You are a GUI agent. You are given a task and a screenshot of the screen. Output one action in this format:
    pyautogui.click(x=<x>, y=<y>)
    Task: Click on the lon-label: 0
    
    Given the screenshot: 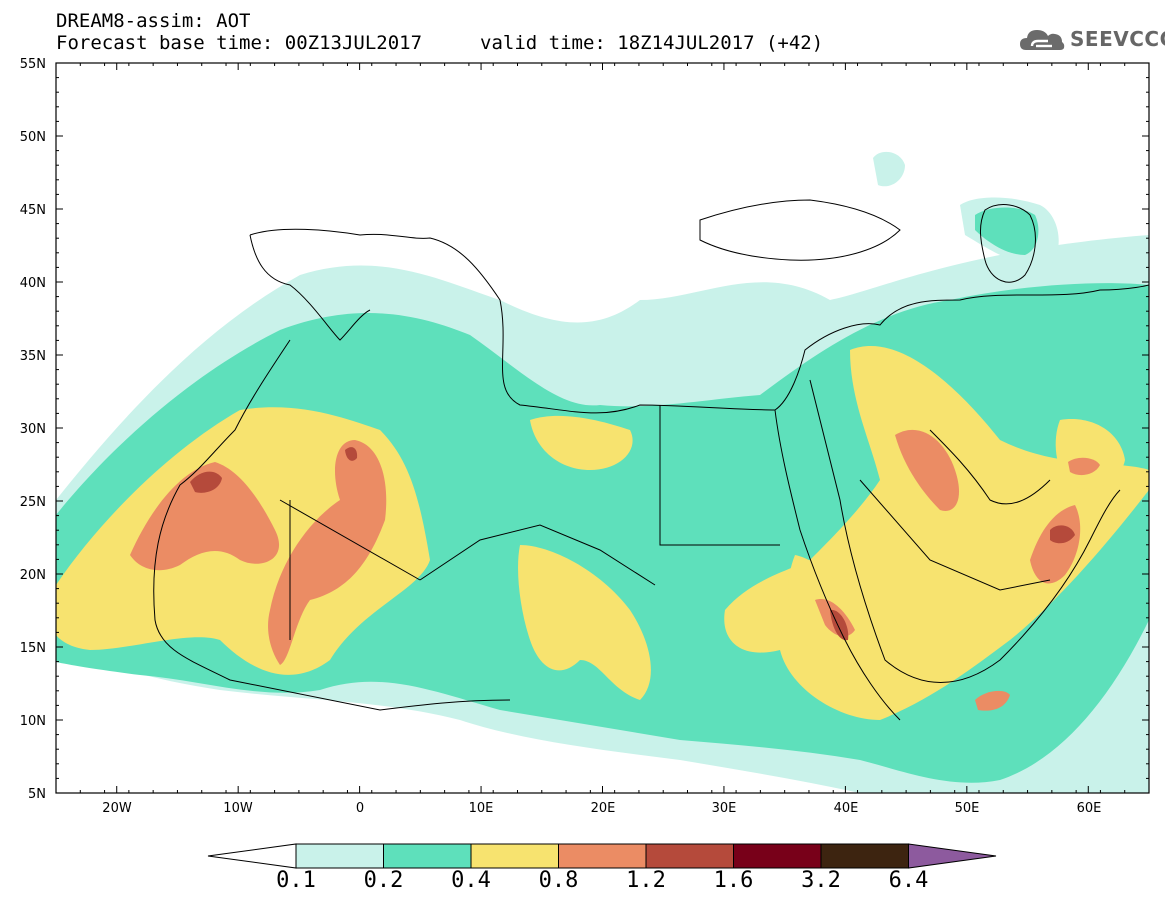 What is the action you would take?
    pyautogui.click(x=360, y=808)
    